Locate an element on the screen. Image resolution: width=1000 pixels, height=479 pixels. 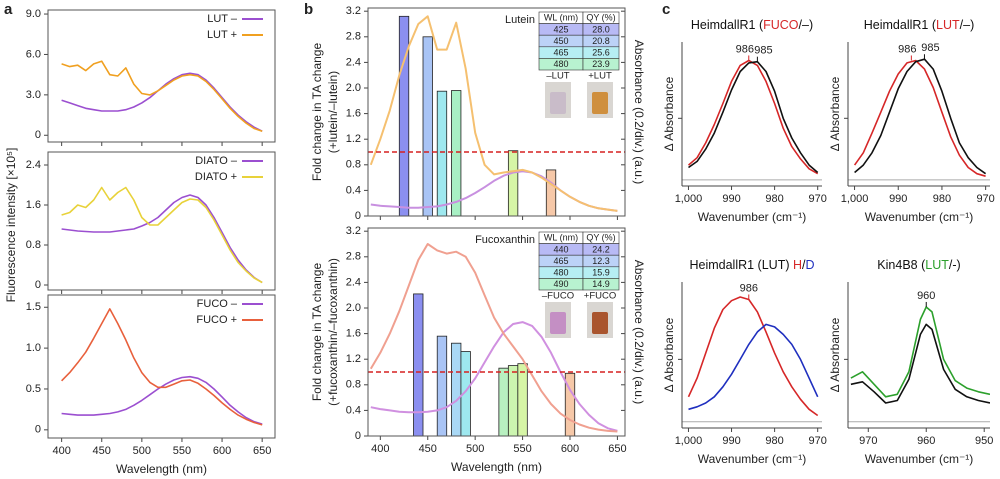
legend-label: FUCO – is located at coordinates (217, 304).